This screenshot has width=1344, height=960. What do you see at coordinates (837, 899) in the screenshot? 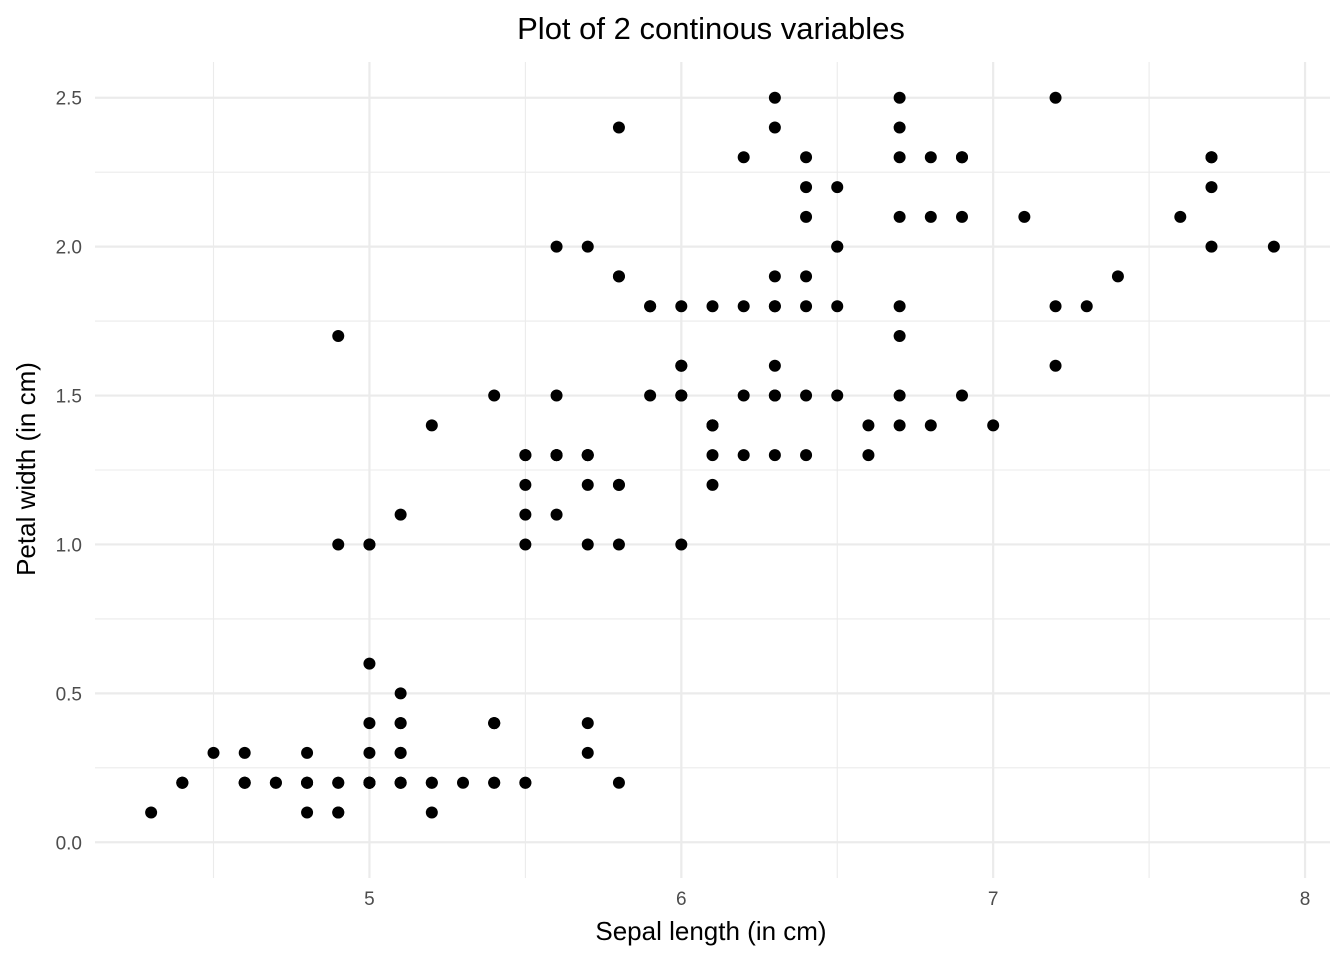
I see `x-axis-tick-labels: 5 6 7 8` at bounding box center [837, 899].